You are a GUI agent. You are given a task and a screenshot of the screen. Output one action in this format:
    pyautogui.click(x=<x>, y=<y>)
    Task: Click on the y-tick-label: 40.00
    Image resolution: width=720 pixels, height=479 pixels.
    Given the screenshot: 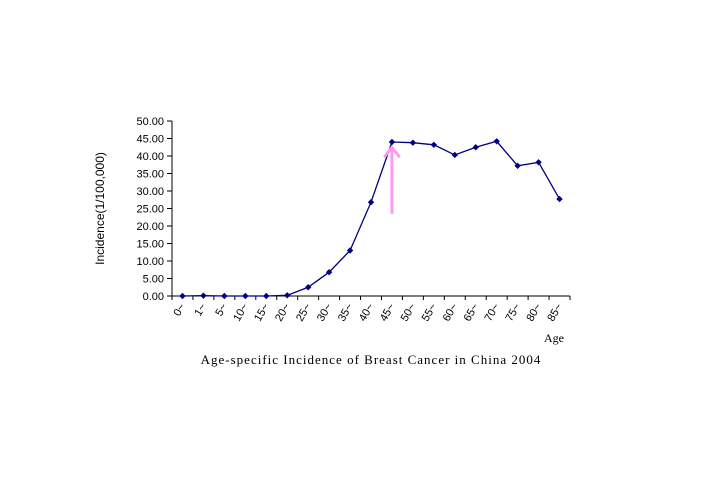 What is the action you would take?
    pyautogui.click(x=150, y=157)
    